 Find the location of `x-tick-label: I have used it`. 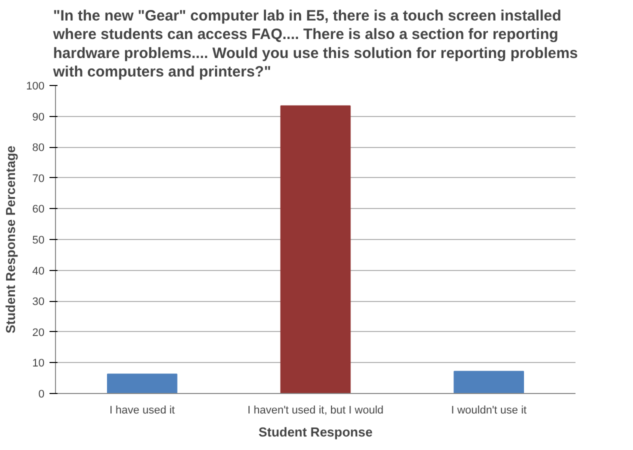

x-tick-label: I have used it is located at coordinates (142, 410).